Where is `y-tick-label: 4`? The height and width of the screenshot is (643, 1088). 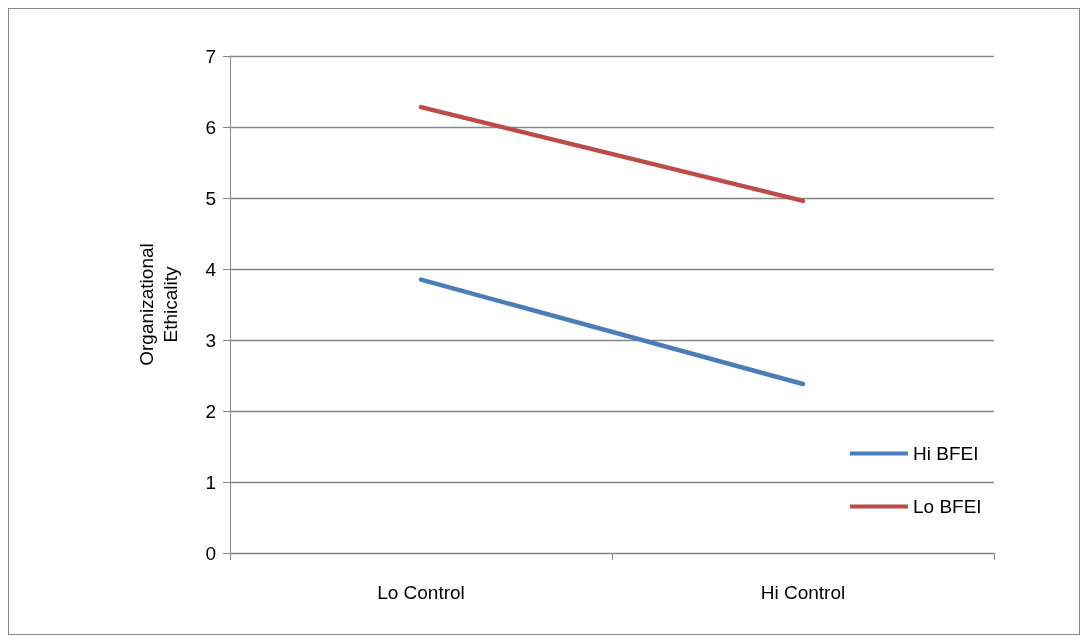
y-tick-label: 4 is located at coordinates (211, 269).